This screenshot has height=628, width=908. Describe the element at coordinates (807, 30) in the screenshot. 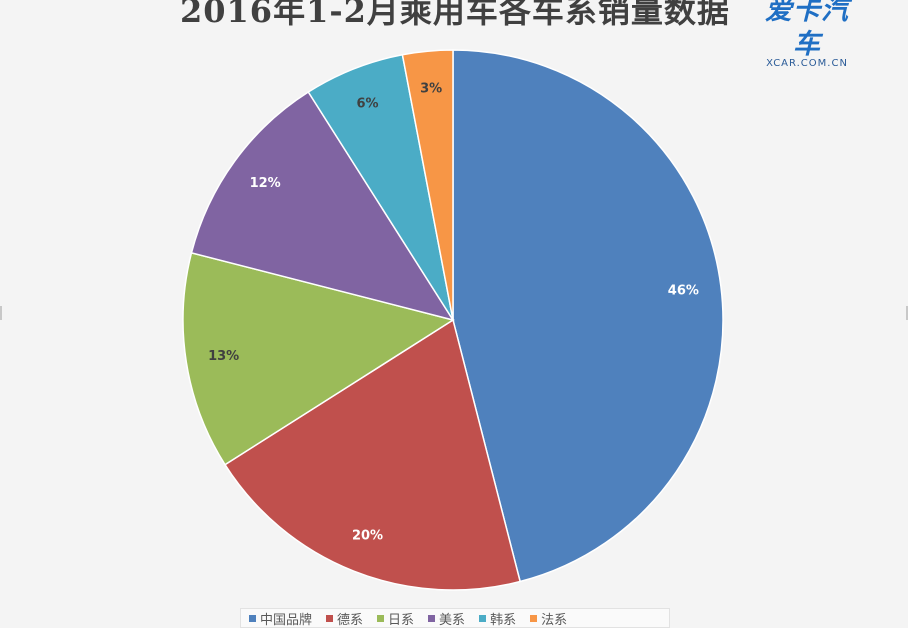

I see `logo-text-cn: 爱卡汽车` at that location.